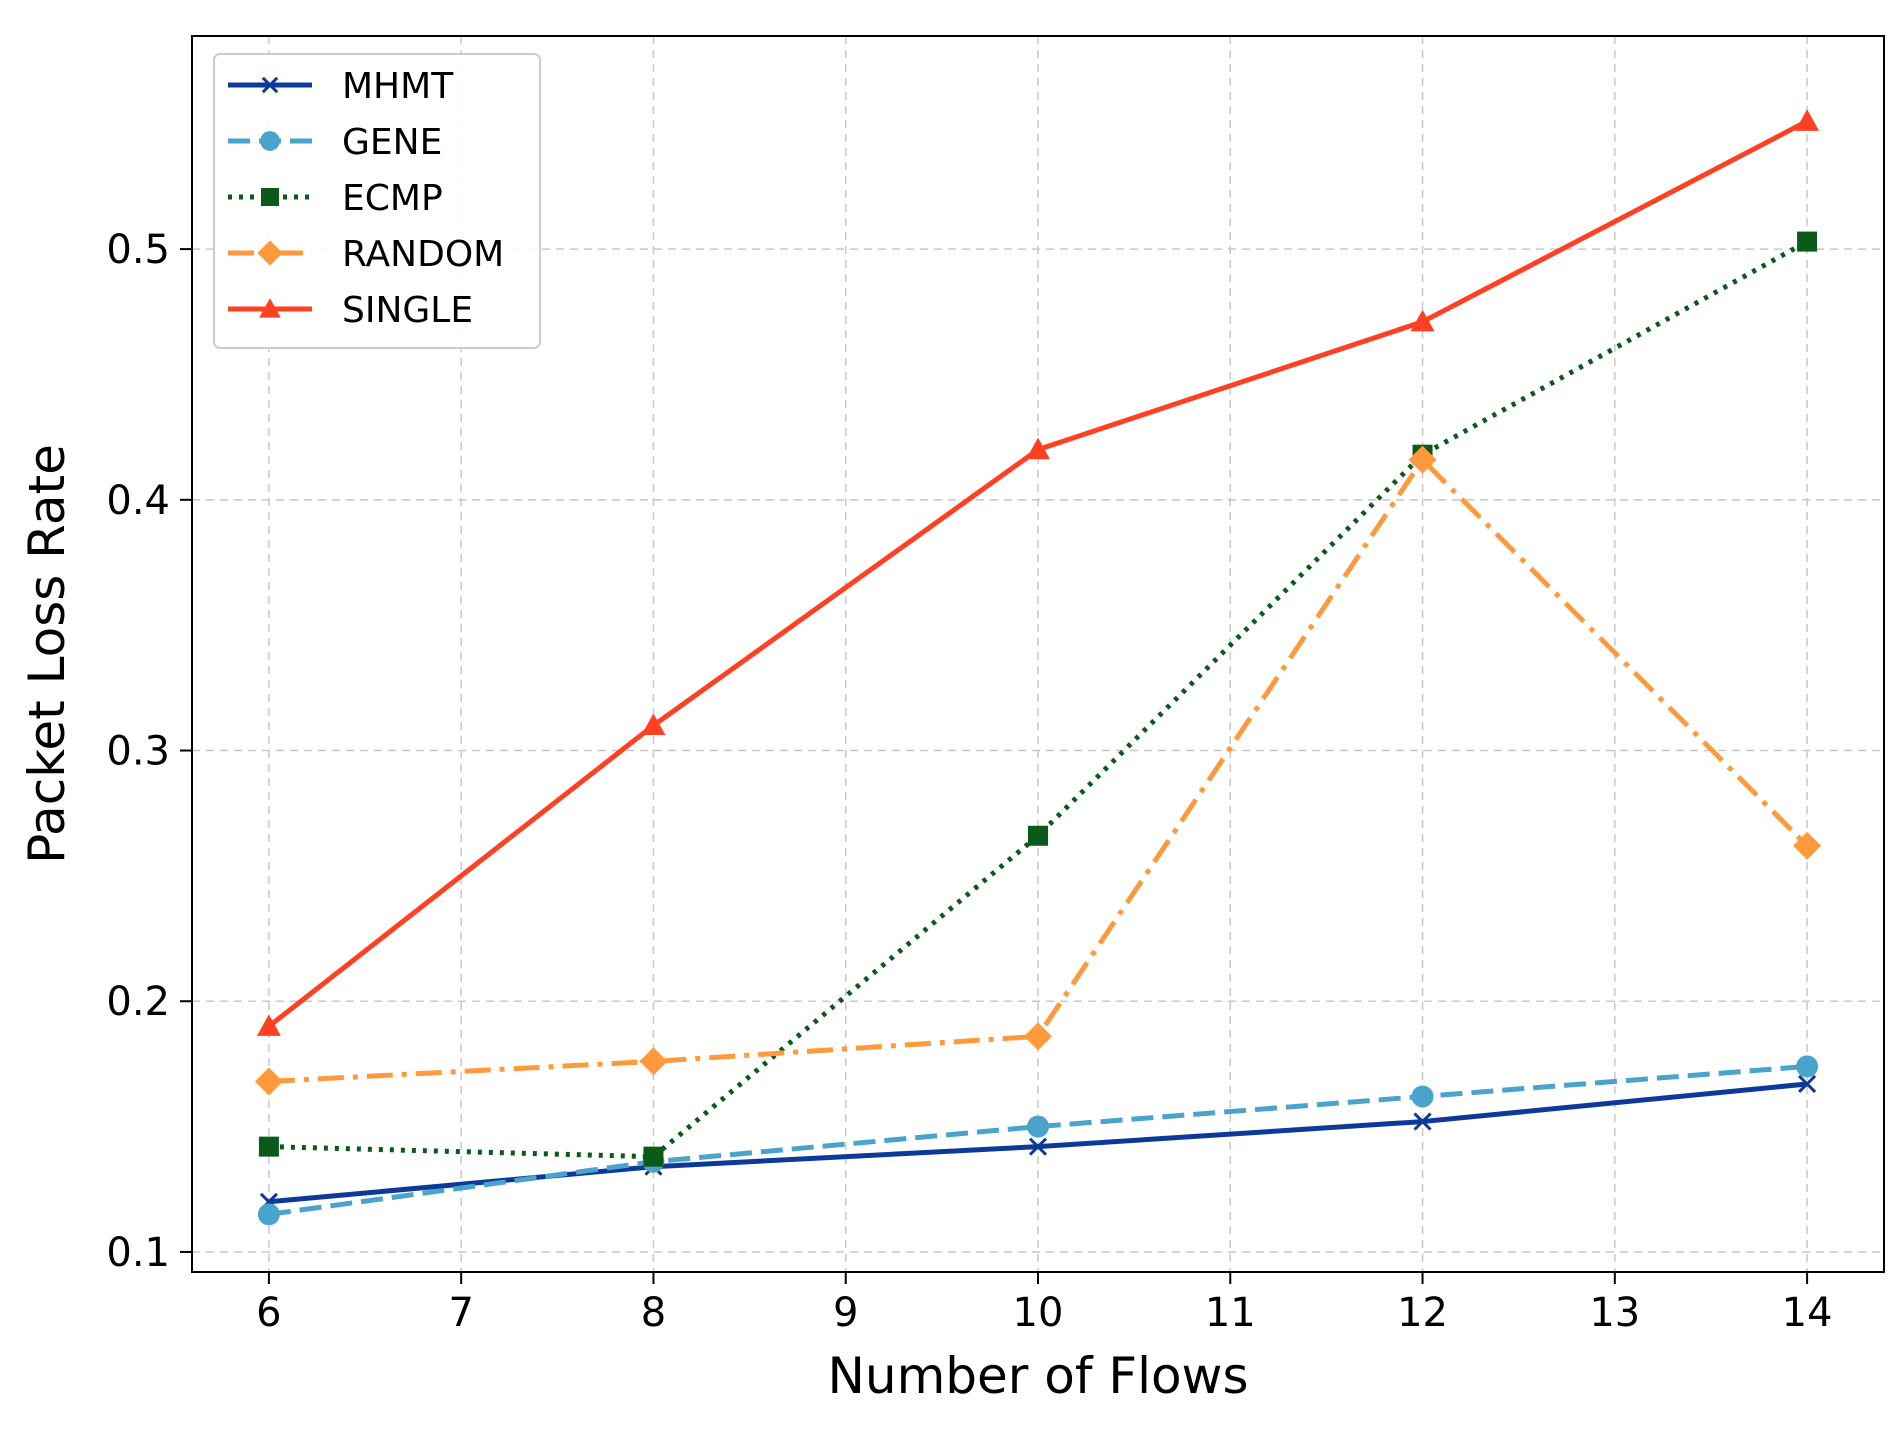 The image size is (1902, 1433). What do you see at coordinates (335, 198) in the screenshot?
I see `legend-entry-ecmp: ECMP` at bounding box center [335, 198].